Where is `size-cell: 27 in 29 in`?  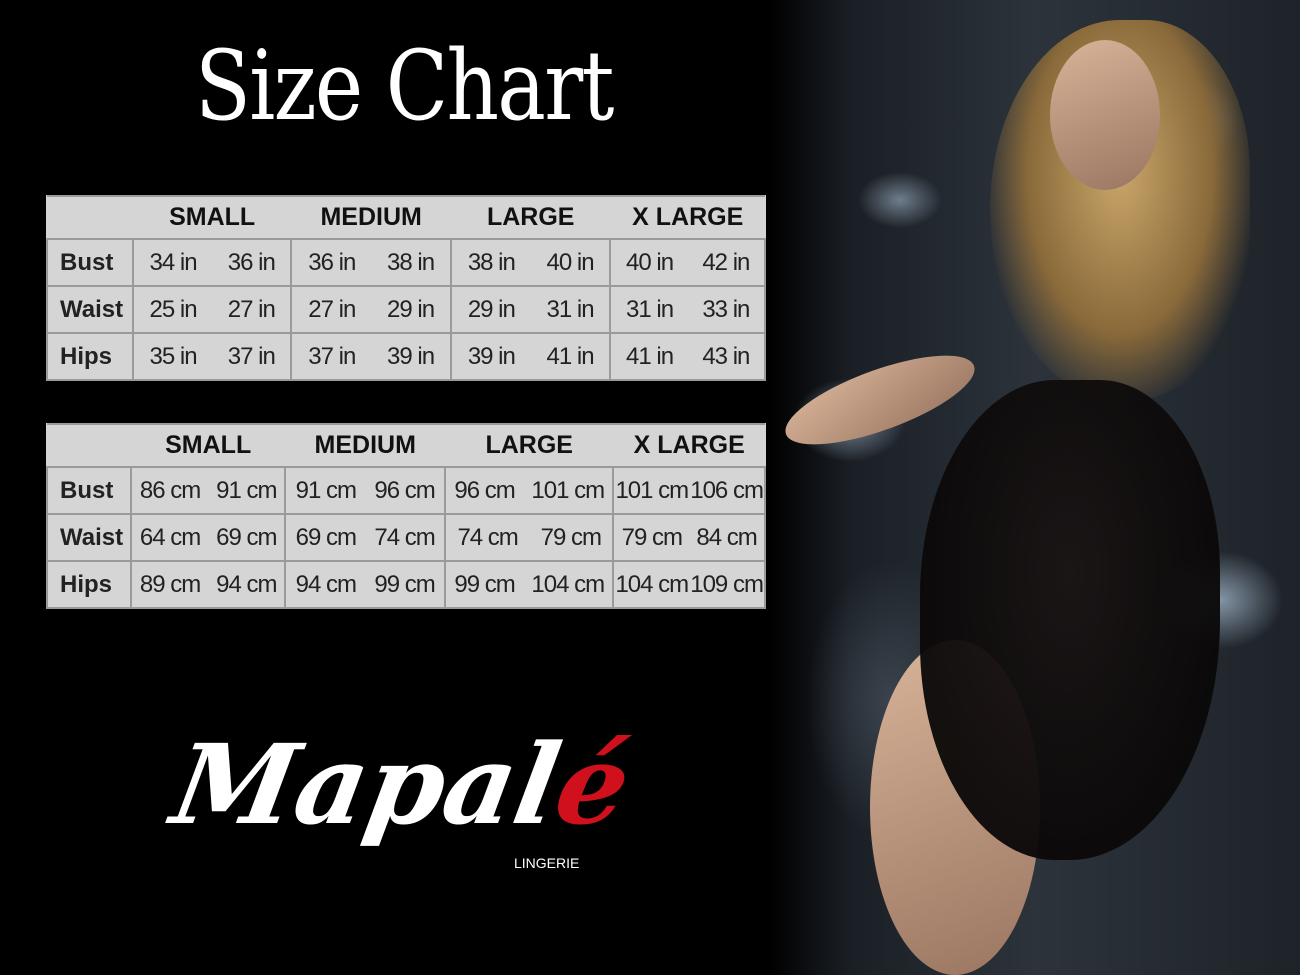
size-cell: 27 in 29 in is located at coordinates (371, 309).